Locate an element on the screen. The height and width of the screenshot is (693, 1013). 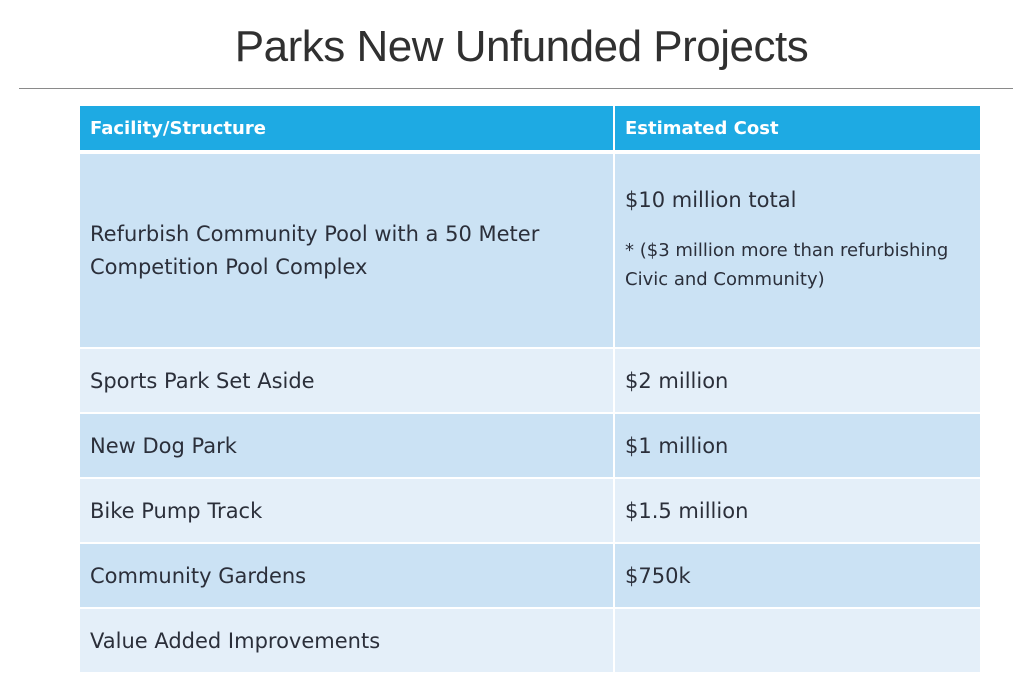
table-row: Bike Pump Track $1.5 million is located at coordinates (530, 511).